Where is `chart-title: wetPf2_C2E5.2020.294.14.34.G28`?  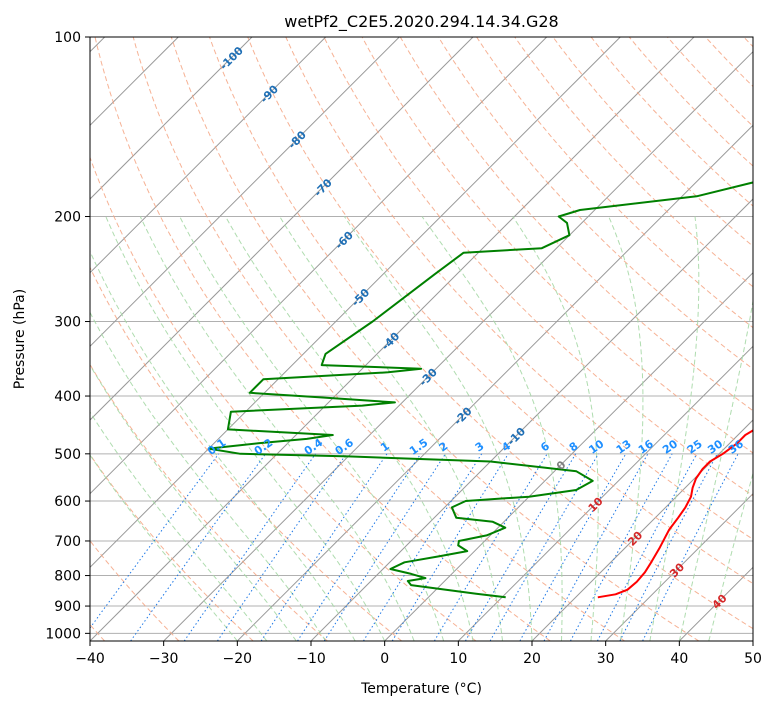
chart-title: wetPf2_C2E5.2020.294.14.34.G28 is located at coordinates (421, 22).